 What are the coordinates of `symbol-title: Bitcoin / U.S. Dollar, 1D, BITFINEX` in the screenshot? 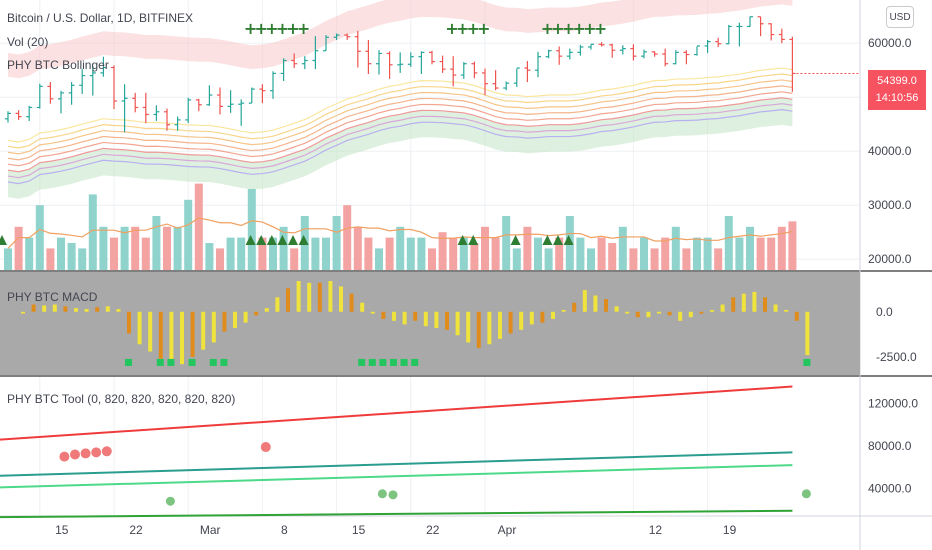 It's located at (100, 18).